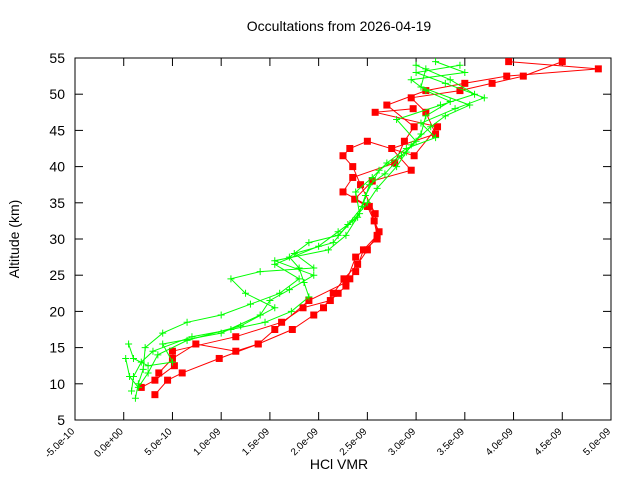 Image resolution: width=640 pixels, height=480 pixels. I want to click on y-tick-label: 45, so click(57, 130).